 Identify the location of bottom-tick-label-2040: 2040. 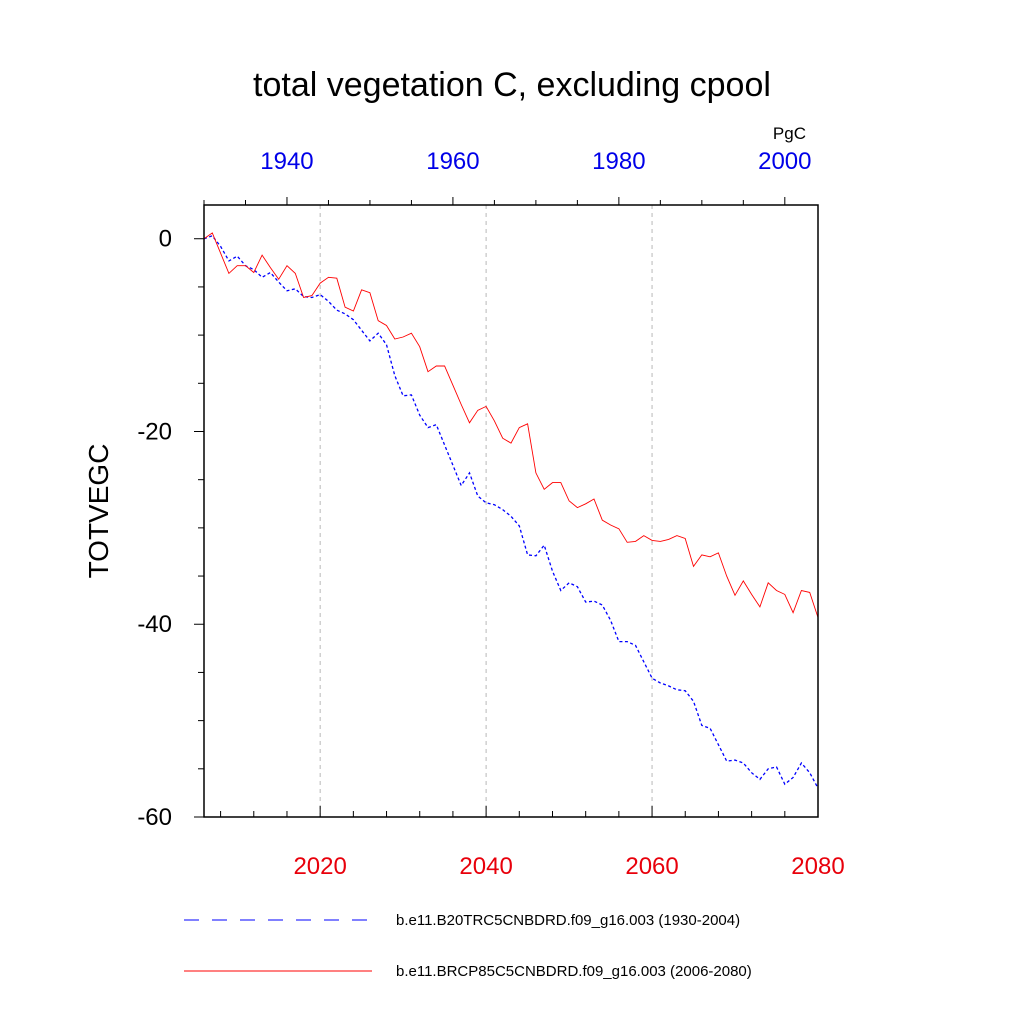
(485, 866).